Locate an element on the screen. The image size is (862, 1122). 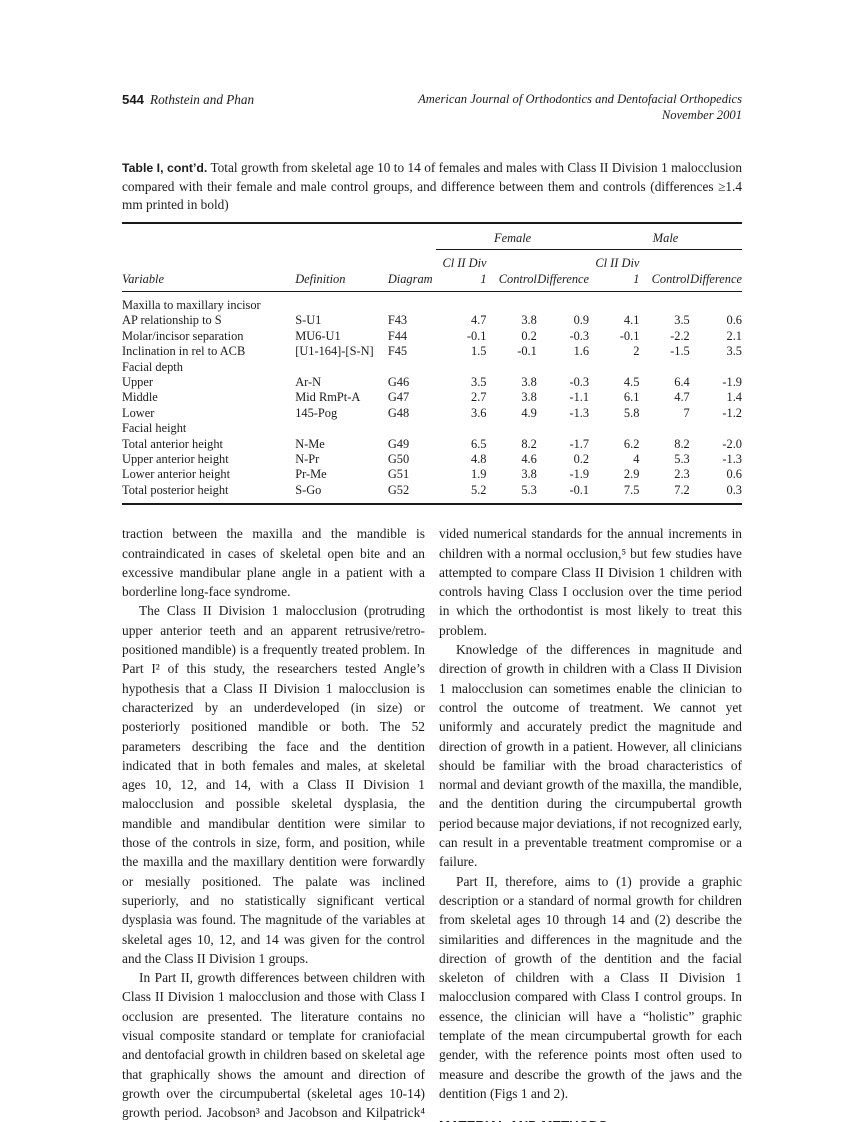
cell-value: 1.4 is located at coordinates (734, 397).